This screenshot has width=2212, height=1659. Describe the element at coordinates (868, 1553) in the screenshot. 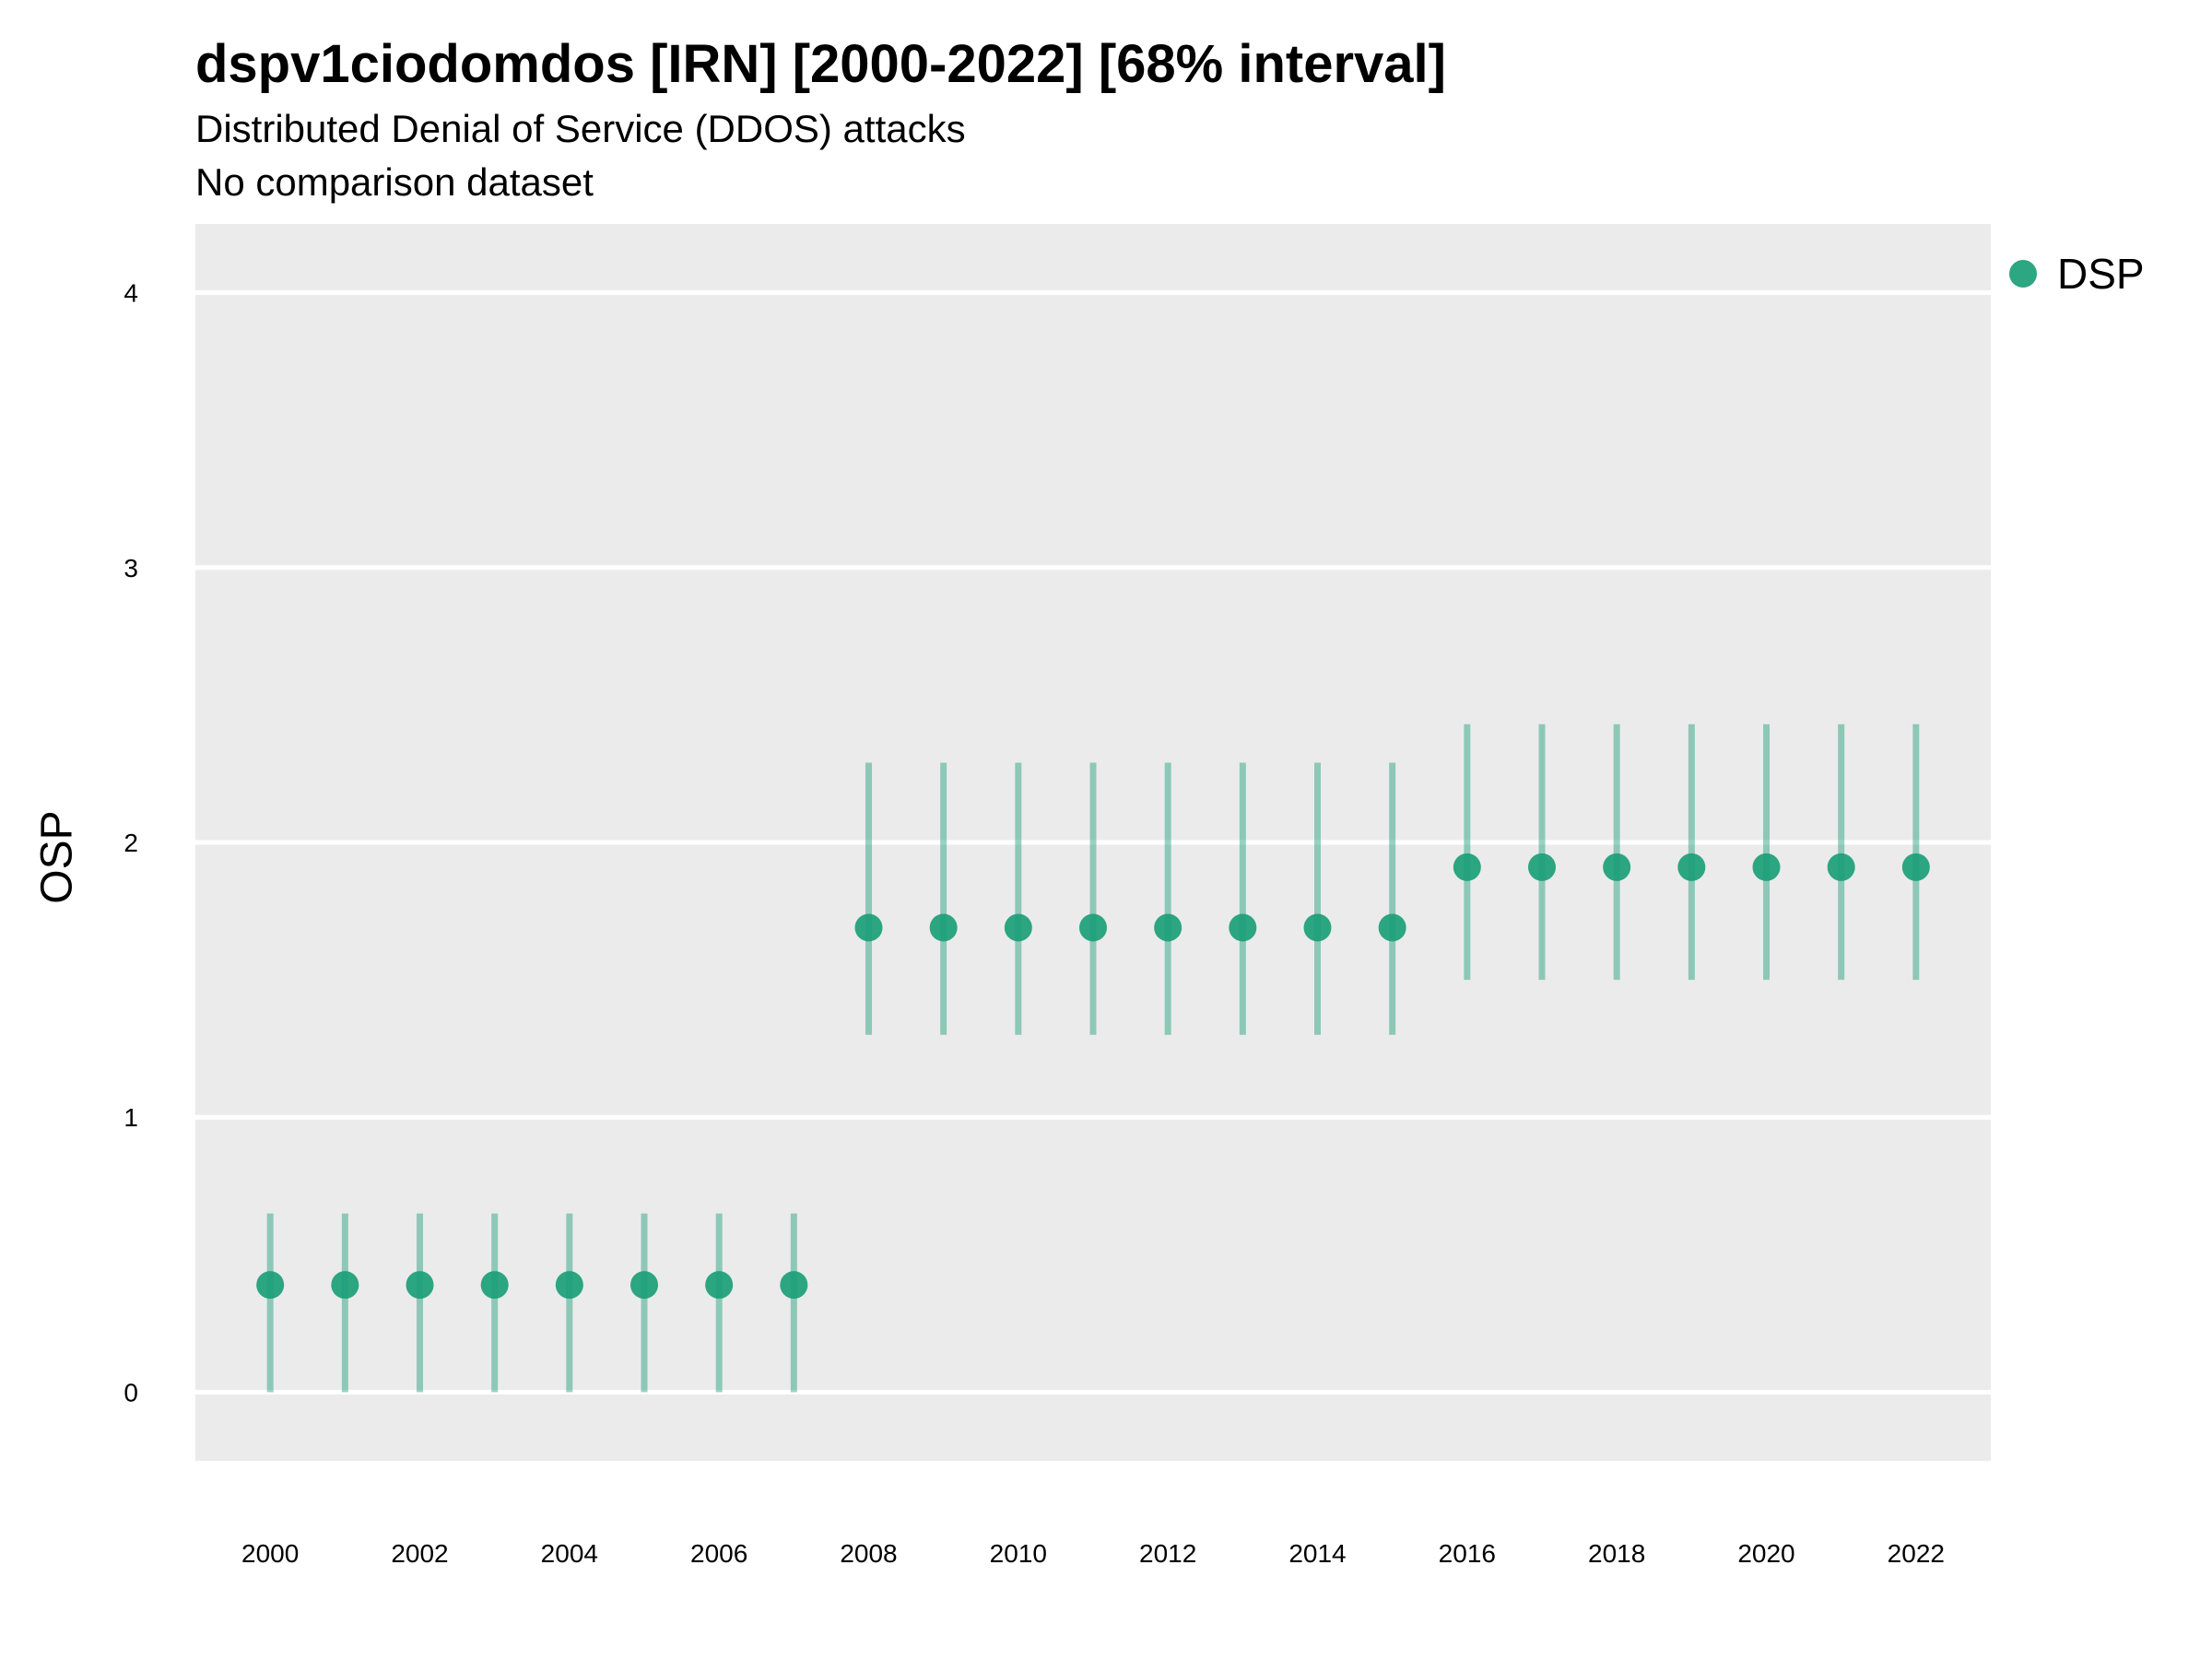

I see `x-tick-label: 2008` at that location.